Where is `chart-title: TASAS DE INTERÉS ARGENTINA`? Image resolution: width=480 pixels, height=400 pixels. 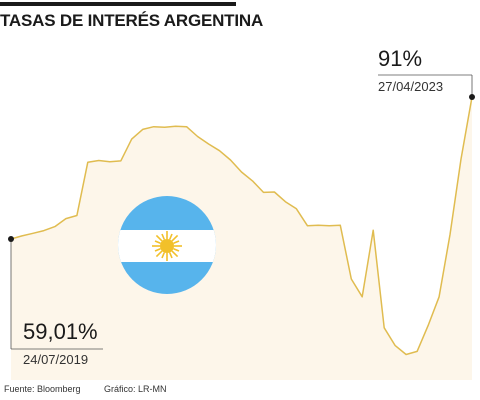
chart-title: TASAS DE INTERÉS ARGENTINA is located at coordinates (132, 20).